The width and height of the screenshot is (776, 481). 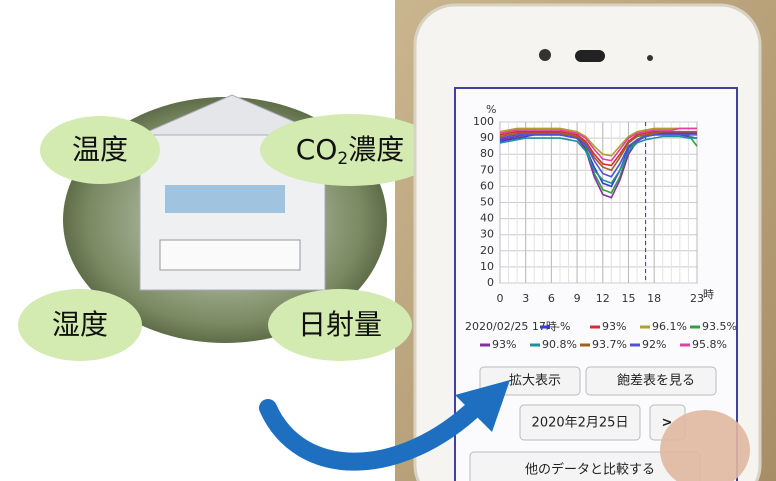 I want to click on button-label: 他のデータと比較する, so click(x=590, y=470).